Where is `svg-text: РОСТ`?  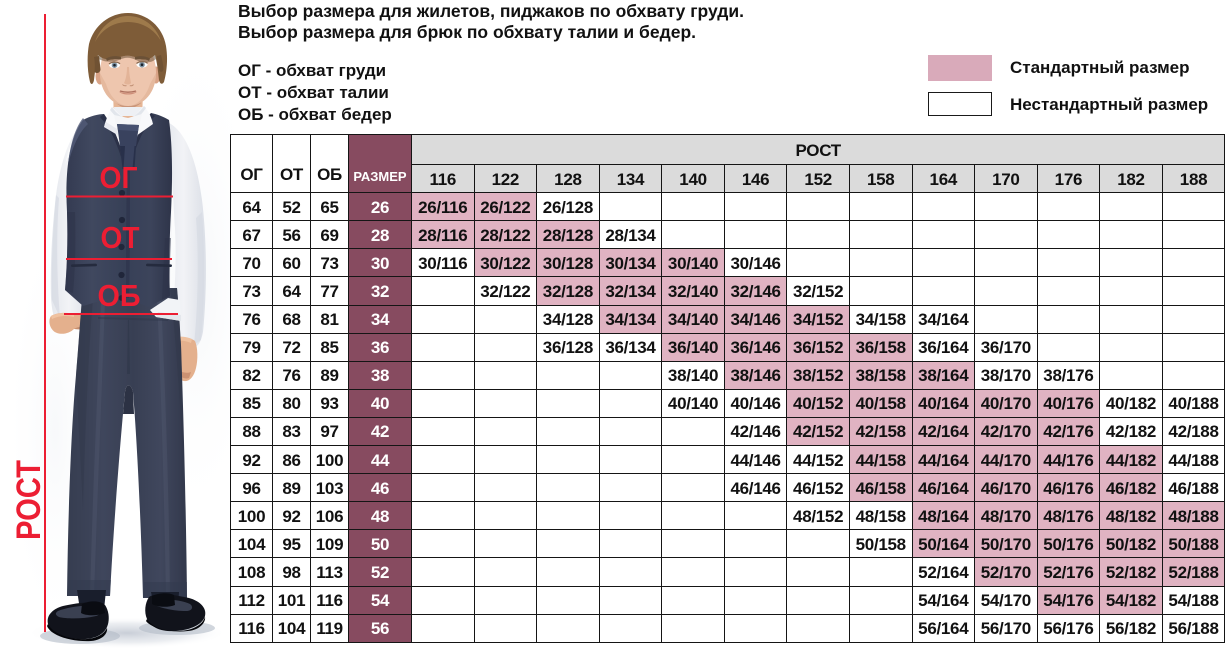
svg-text: РОСТ is located at coordinates (29, 500).